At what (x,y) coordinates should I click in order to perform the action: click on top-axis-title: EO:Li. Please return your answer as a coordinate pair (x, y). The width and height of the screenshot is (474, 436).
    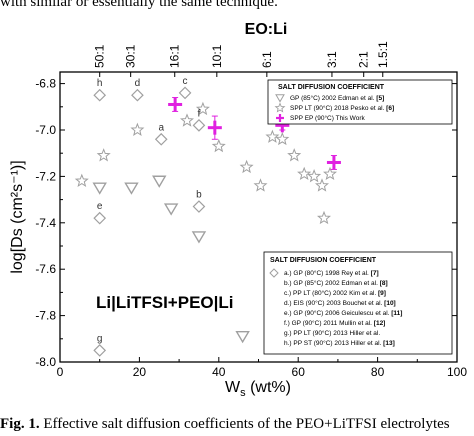
    Looking at the image, I should click on (266, 29).